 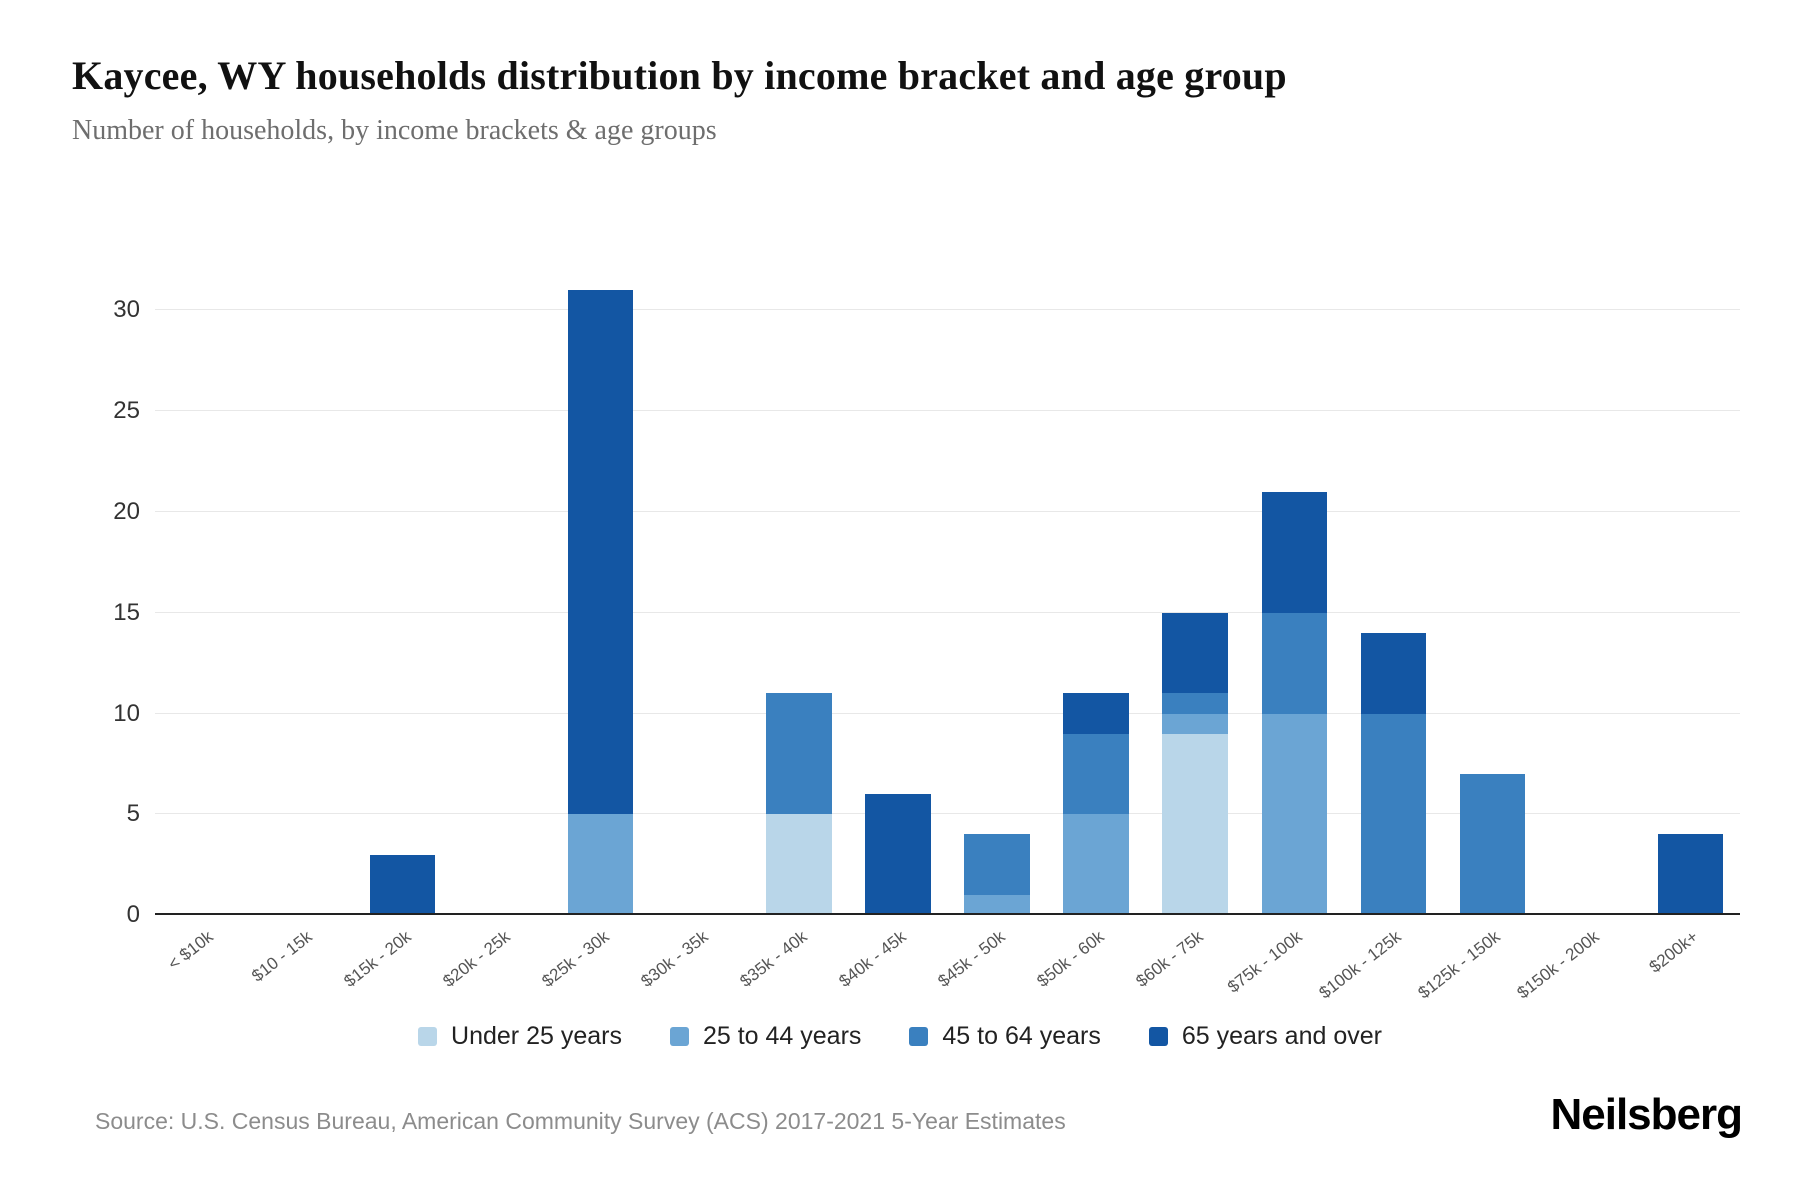 What do you see at coordinates (377, 959) in the screenshot?
I see `x-axis-tick-label: $15k - 20k` at bounding box center [377, 959].